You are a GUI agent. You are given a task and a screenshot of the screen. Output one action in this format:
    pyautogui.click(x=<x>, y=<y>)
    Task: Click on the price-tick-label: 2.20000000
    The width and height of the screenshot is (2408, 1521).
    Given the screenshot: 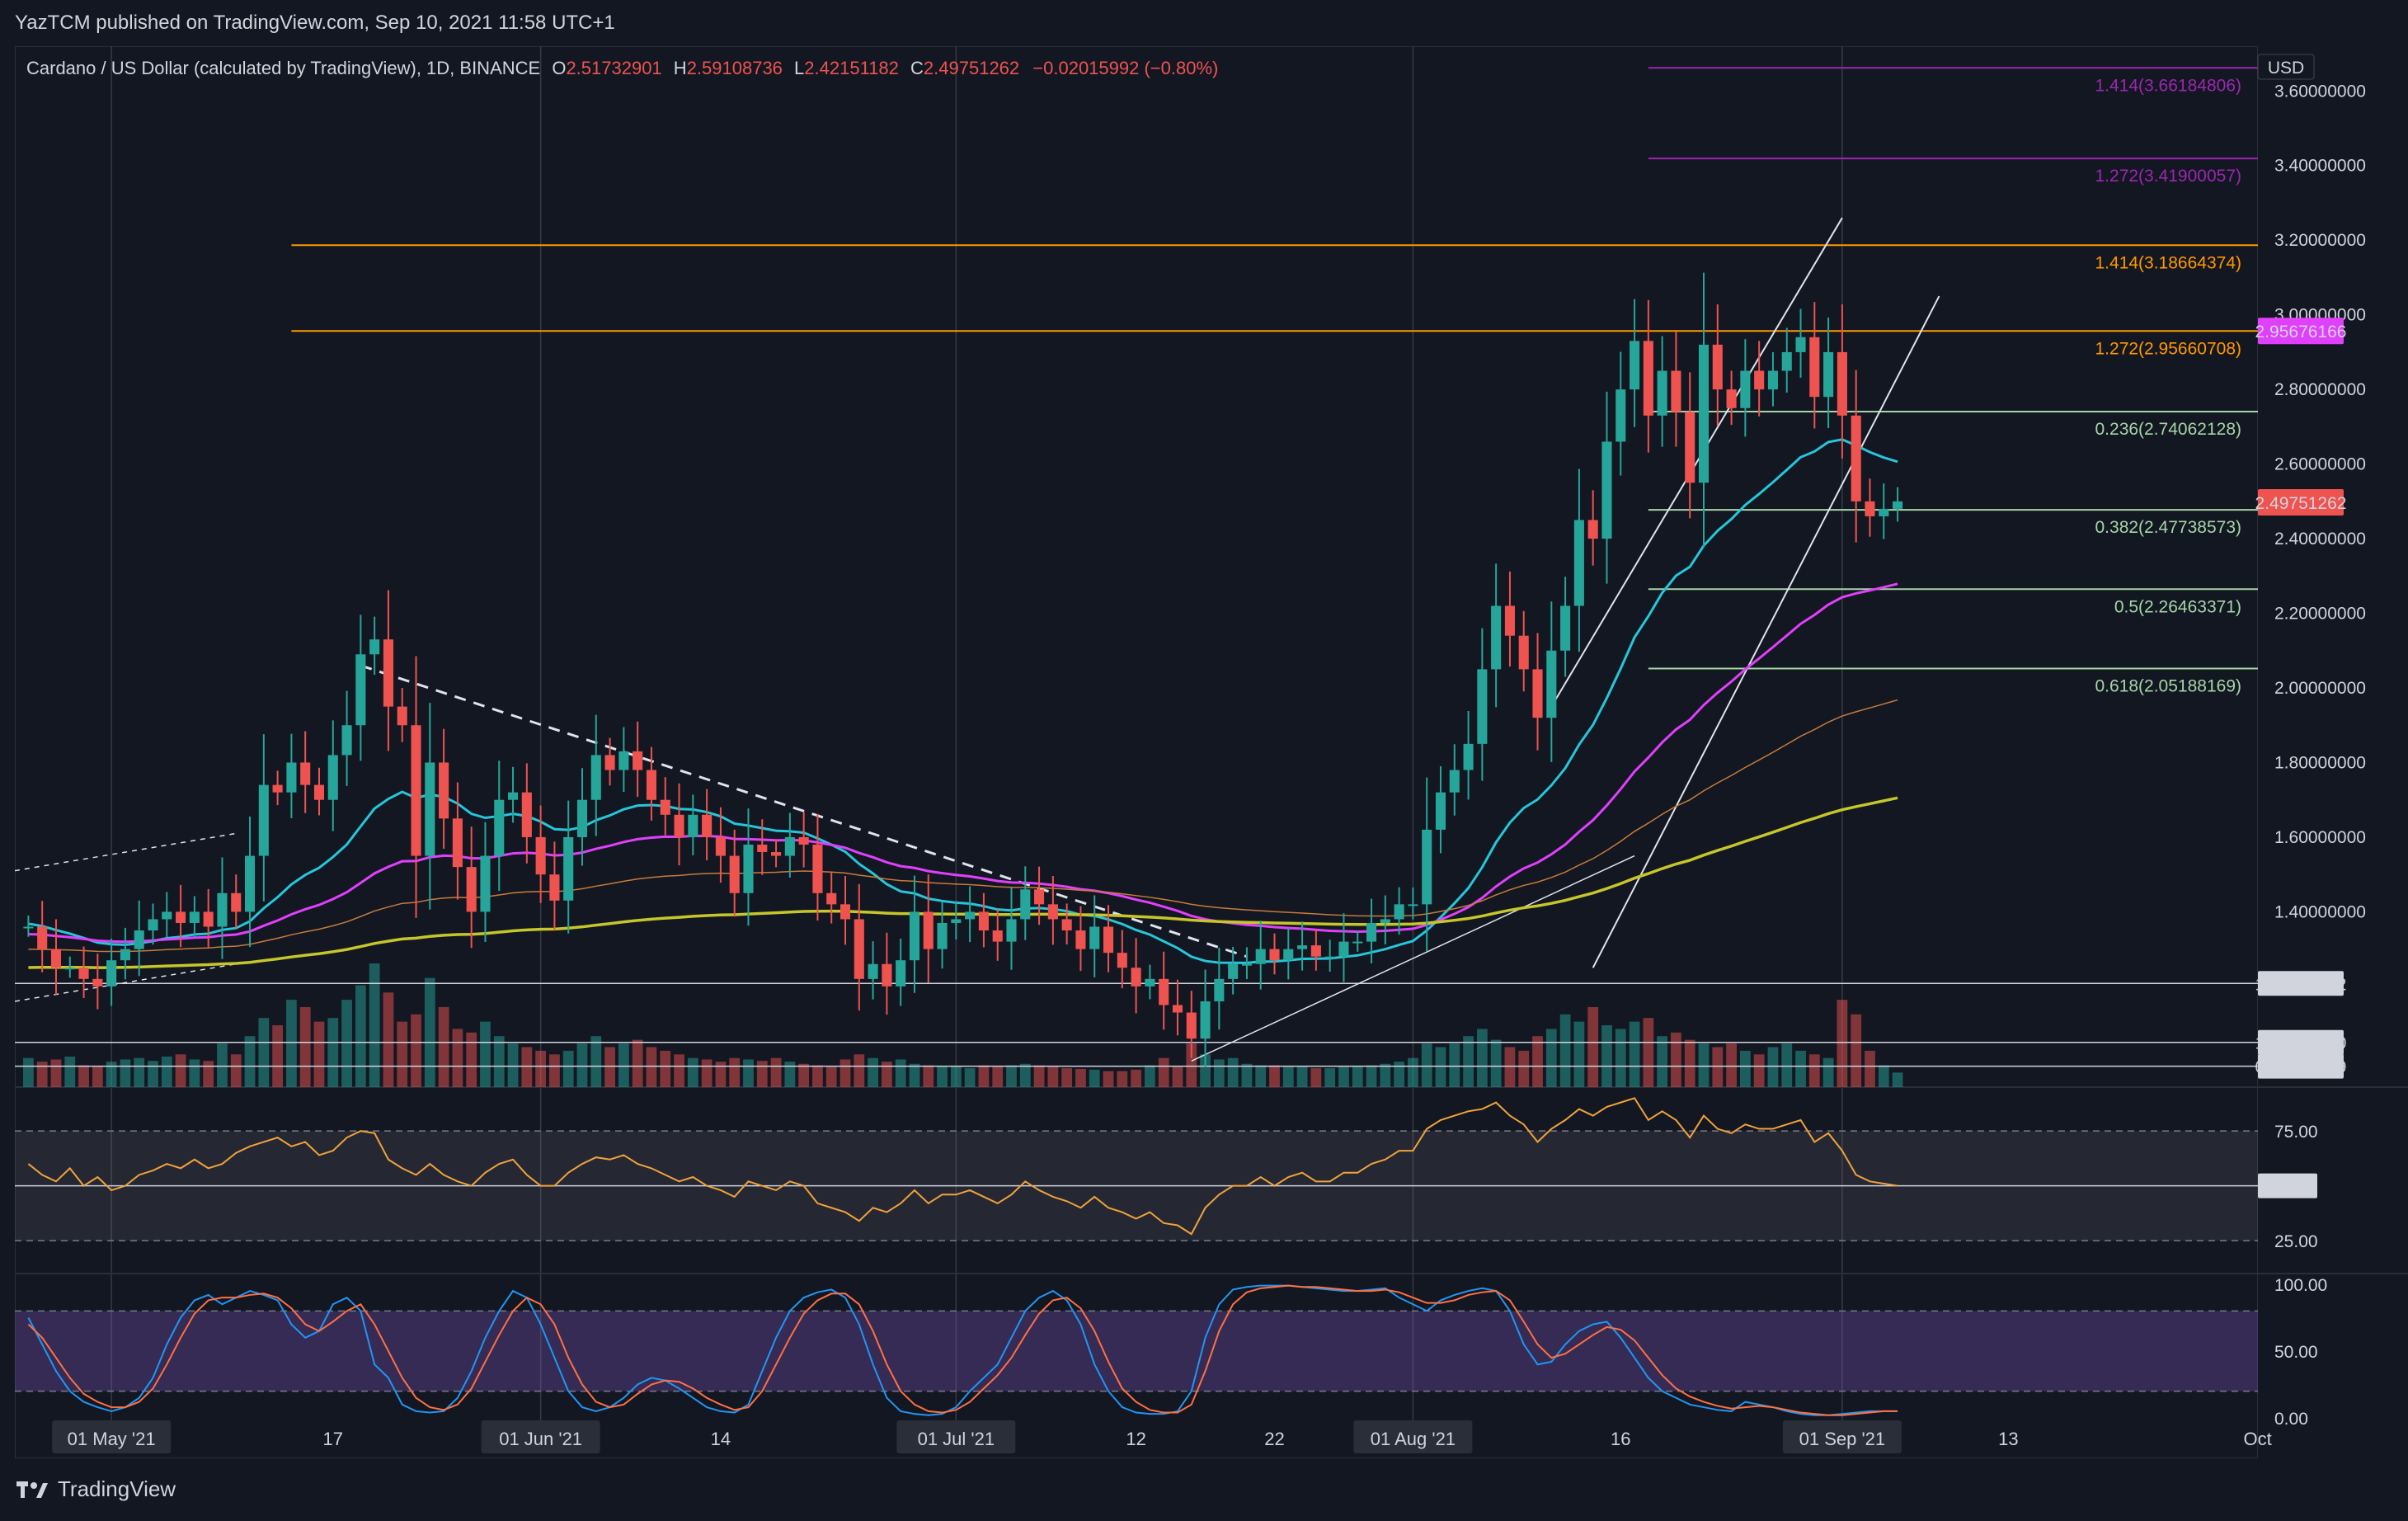 What is the action you would take?
    pyautogui.click(x=2320, y=614)
    